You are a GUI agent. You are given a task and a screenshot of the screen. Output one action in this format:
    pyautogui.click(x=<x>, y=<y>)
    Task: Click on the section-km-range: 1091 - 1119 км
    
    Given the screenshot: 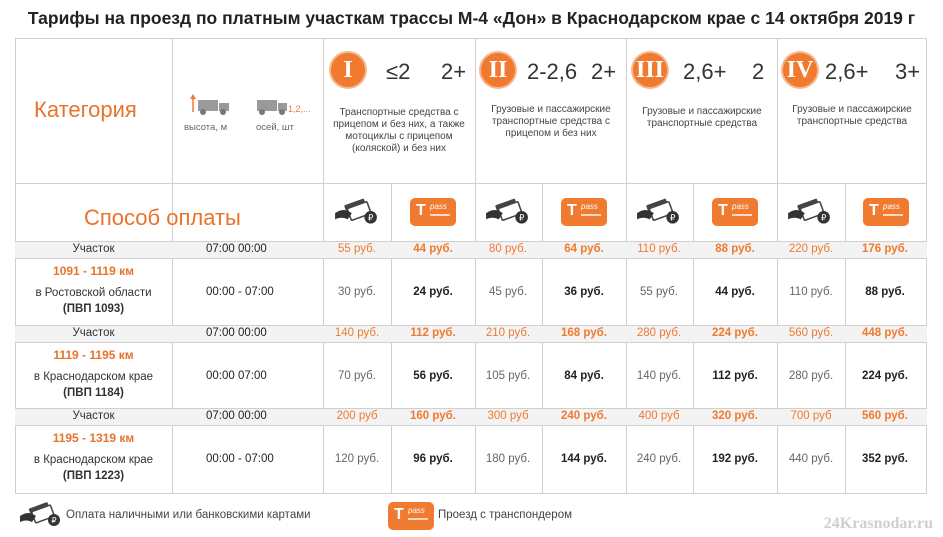 What is the action you would take?
    pyautogui.click(x=93, y=271)
    